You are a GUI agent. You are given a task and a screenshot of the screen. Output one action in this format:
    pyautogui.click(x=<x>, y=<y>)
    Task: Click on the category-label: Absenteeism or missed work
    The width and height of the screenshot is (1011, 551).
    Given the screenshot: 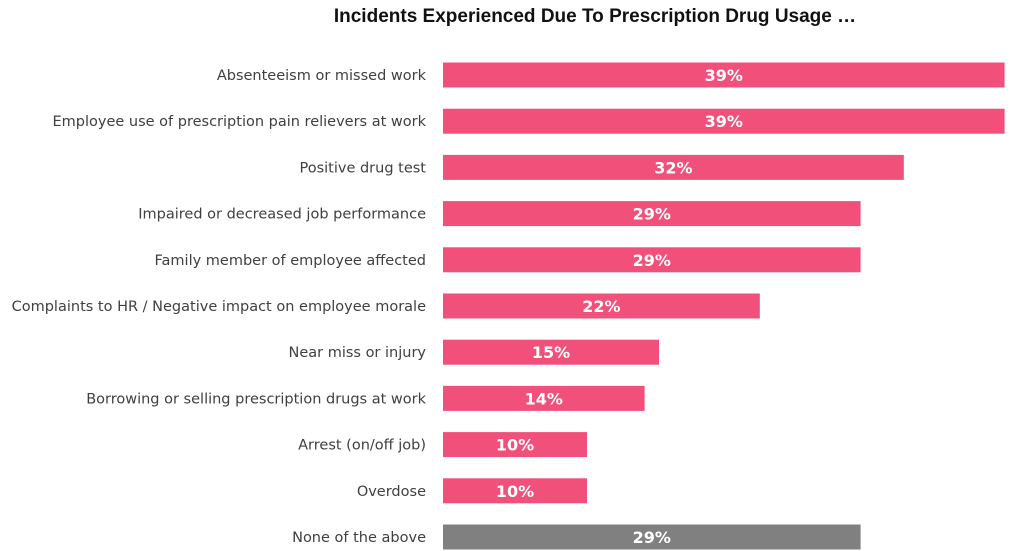 What is the action you would take?
    pyautogui.click(x=322, y=76)
    